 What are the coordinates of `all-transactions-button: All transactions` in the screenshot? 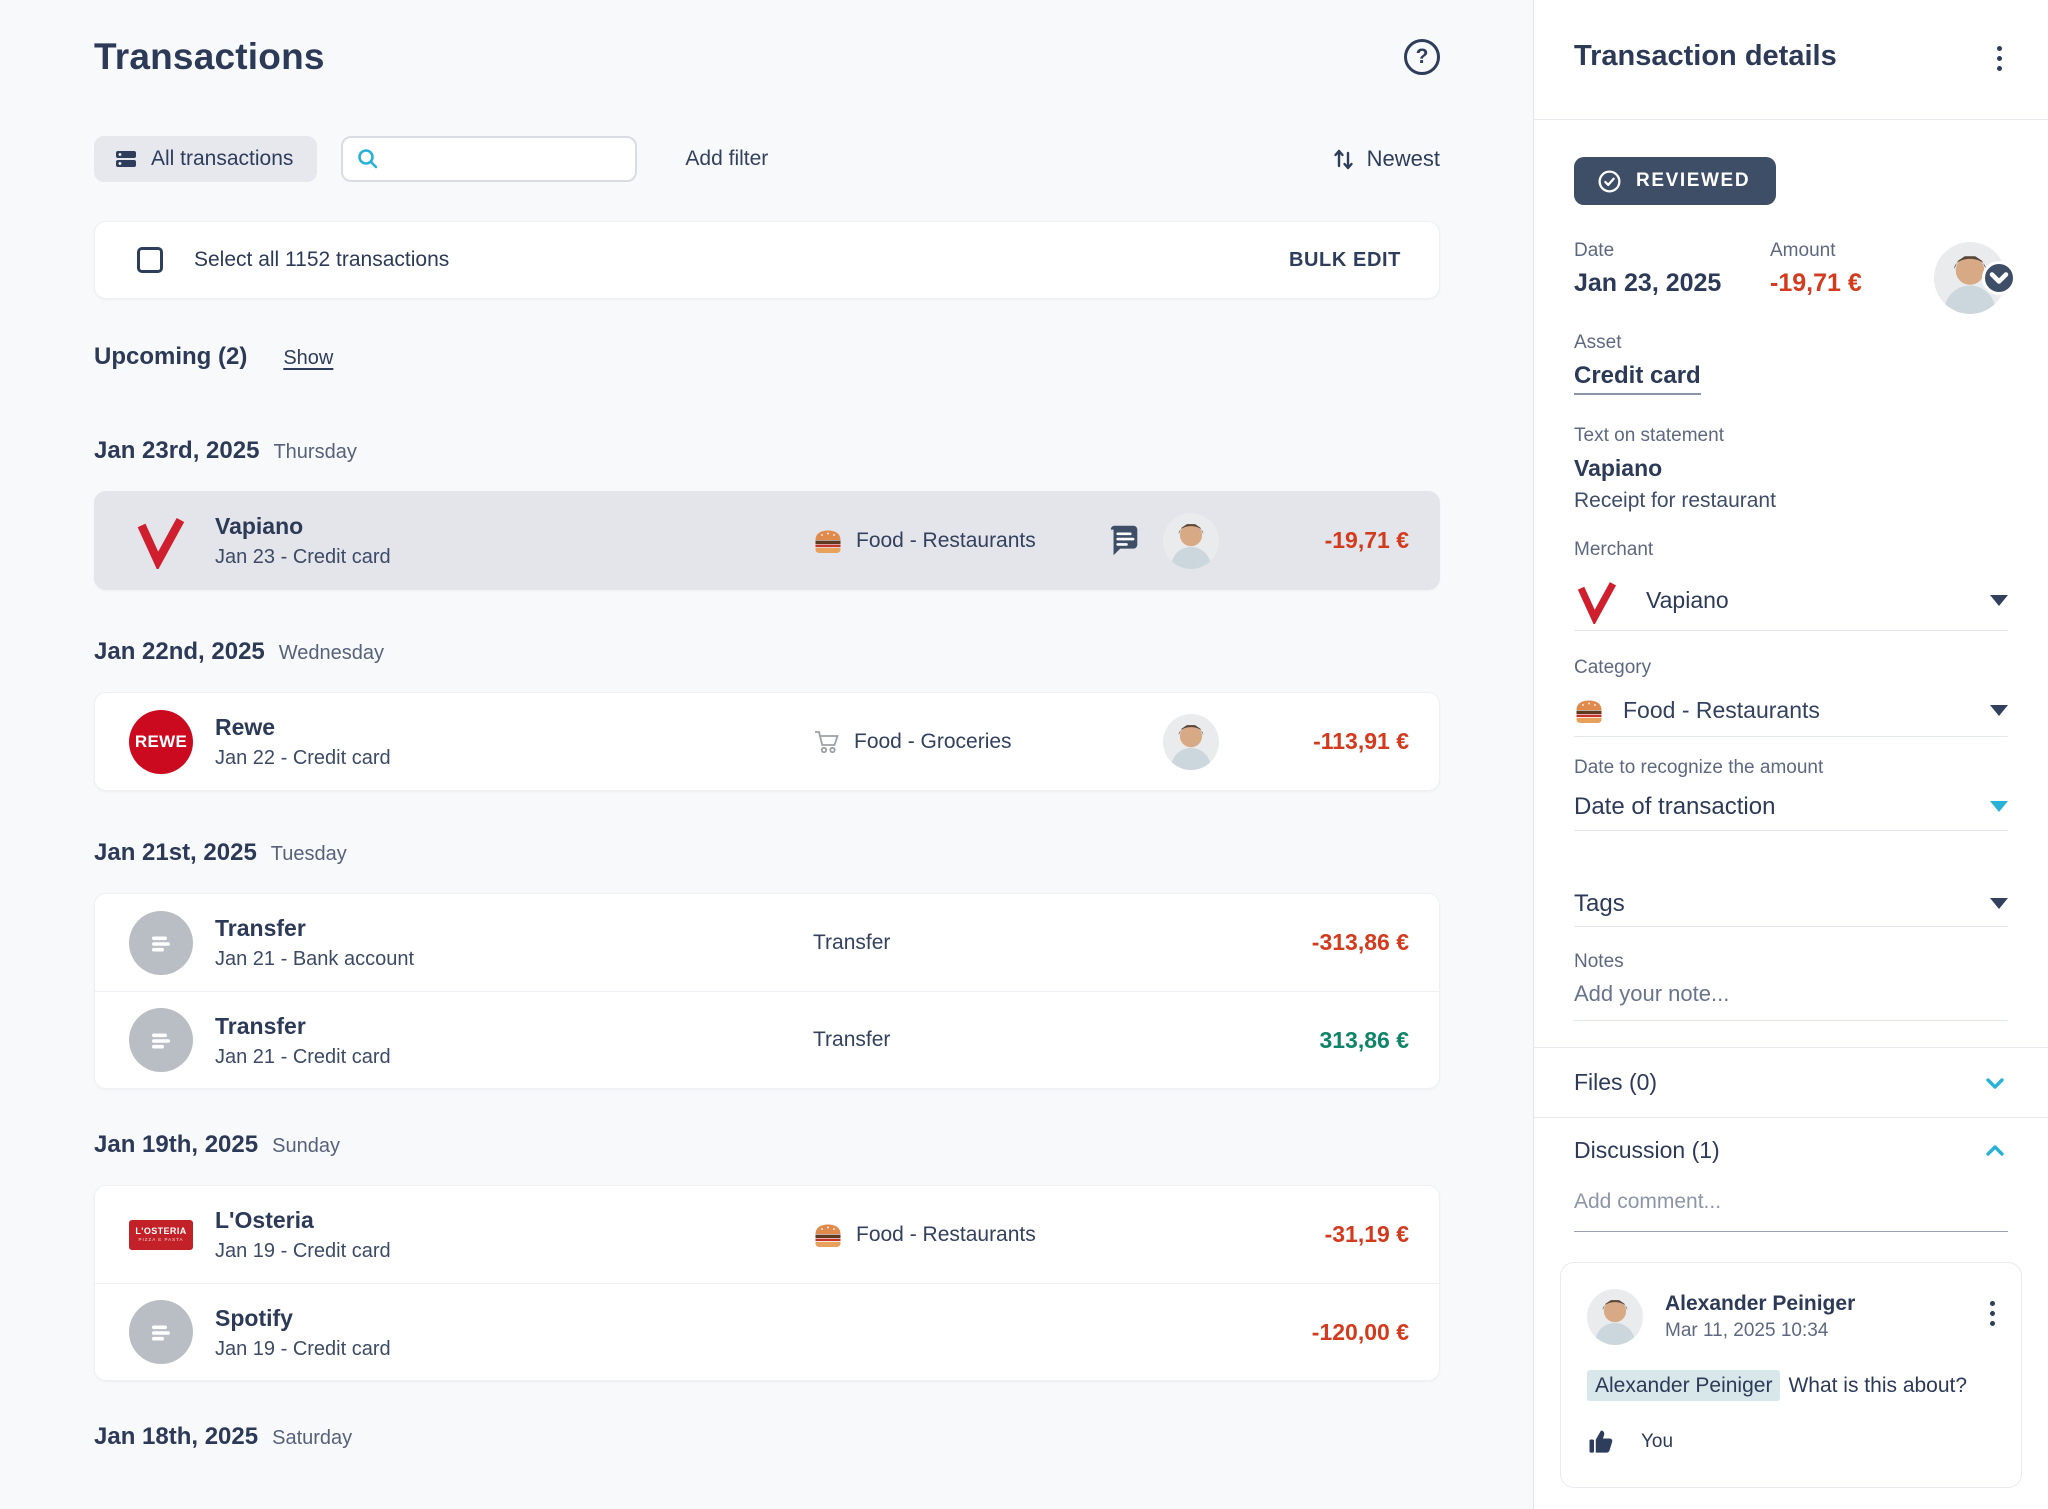 It's located at (206, 159).